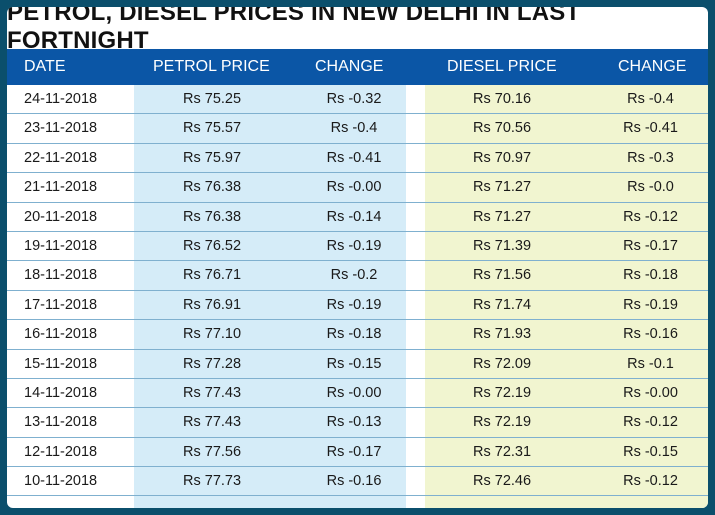  Describe the element at coordinates (650, 99) in the screenshot. I see `diesel-change-cell: Rs -0.4` at that location.